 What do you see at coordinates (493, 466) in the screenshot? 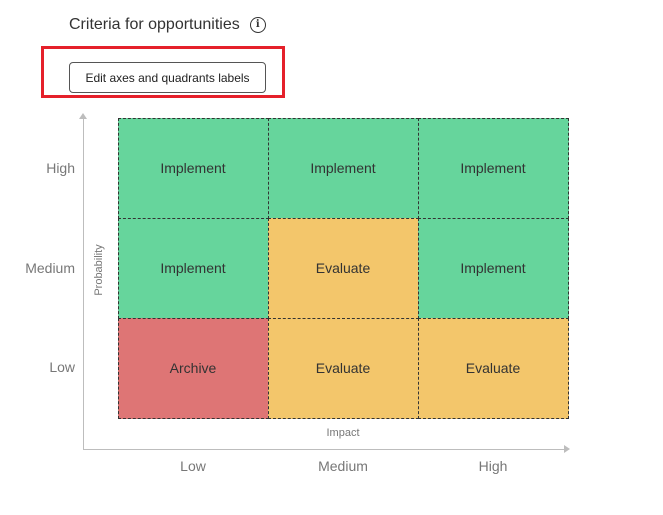
I see `x-tick-high: High` at bounding box center [493, 466].